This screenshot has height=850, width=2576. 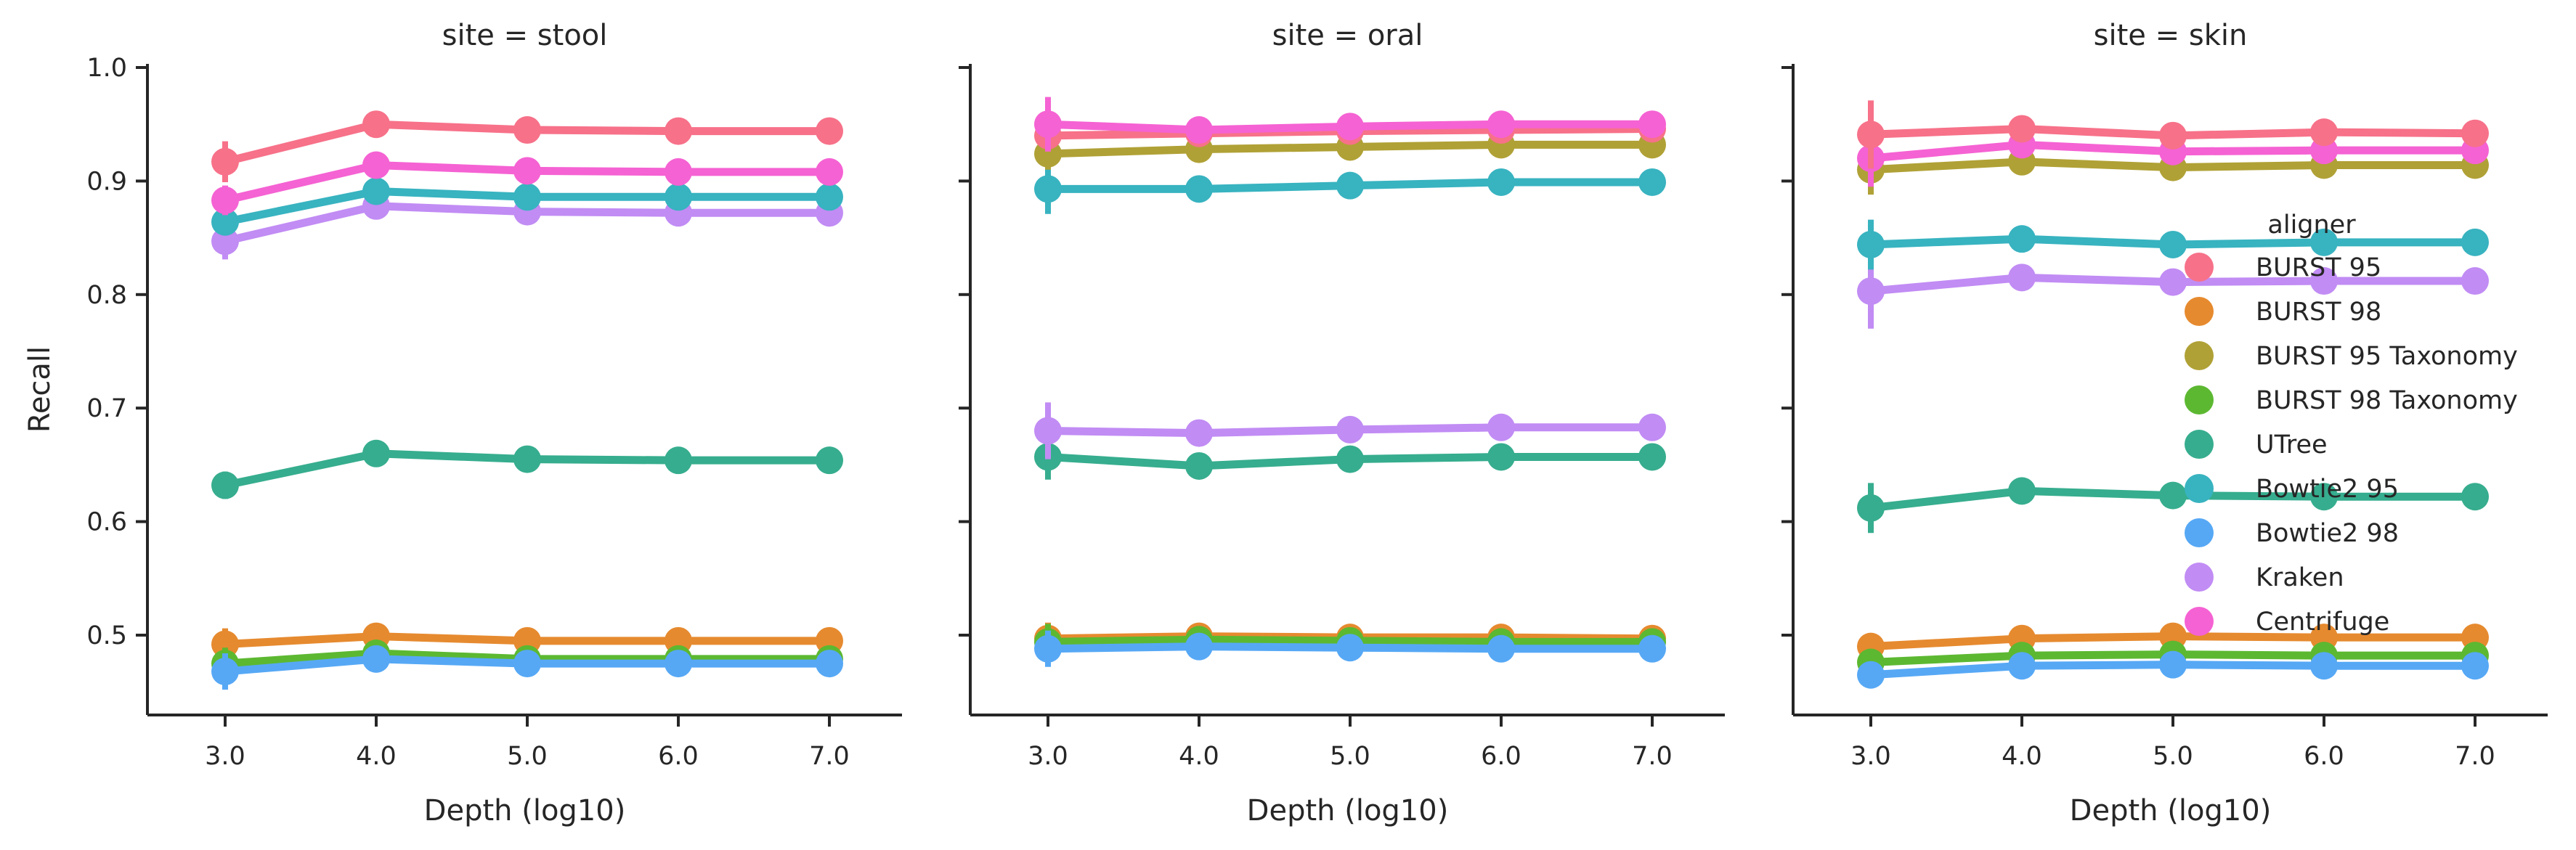 What do you see at coordinates (2292, 444) in the screenshot?
I see `legend-label: UTree` at bounding box center [2292, 444].